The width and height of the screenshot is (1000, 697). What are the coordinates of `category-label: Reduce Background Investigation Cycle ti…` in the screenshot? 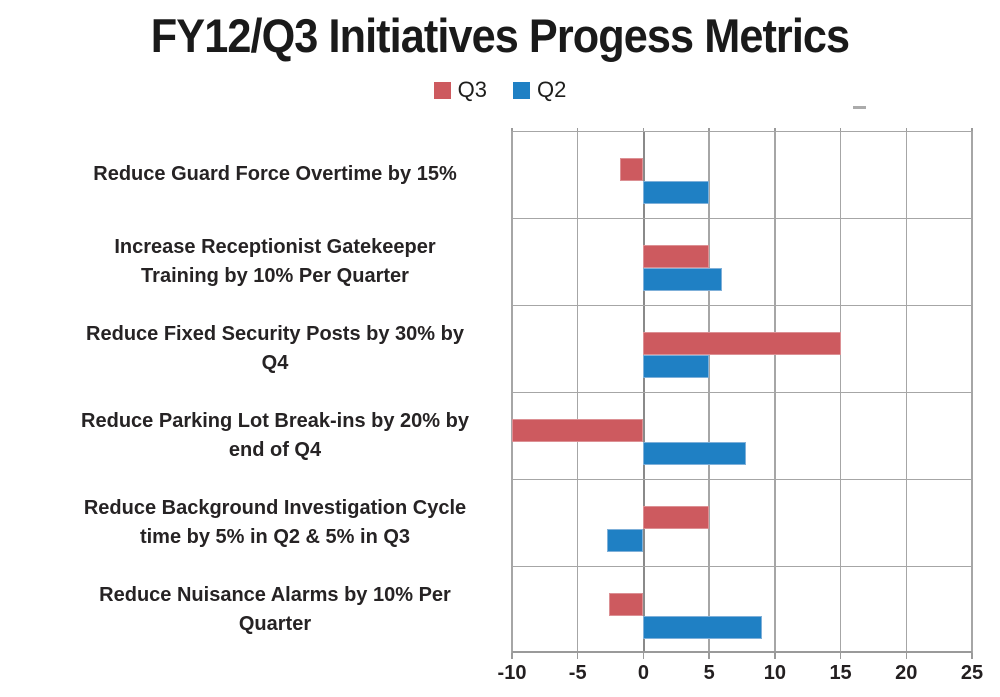 It's located at (275, 522).